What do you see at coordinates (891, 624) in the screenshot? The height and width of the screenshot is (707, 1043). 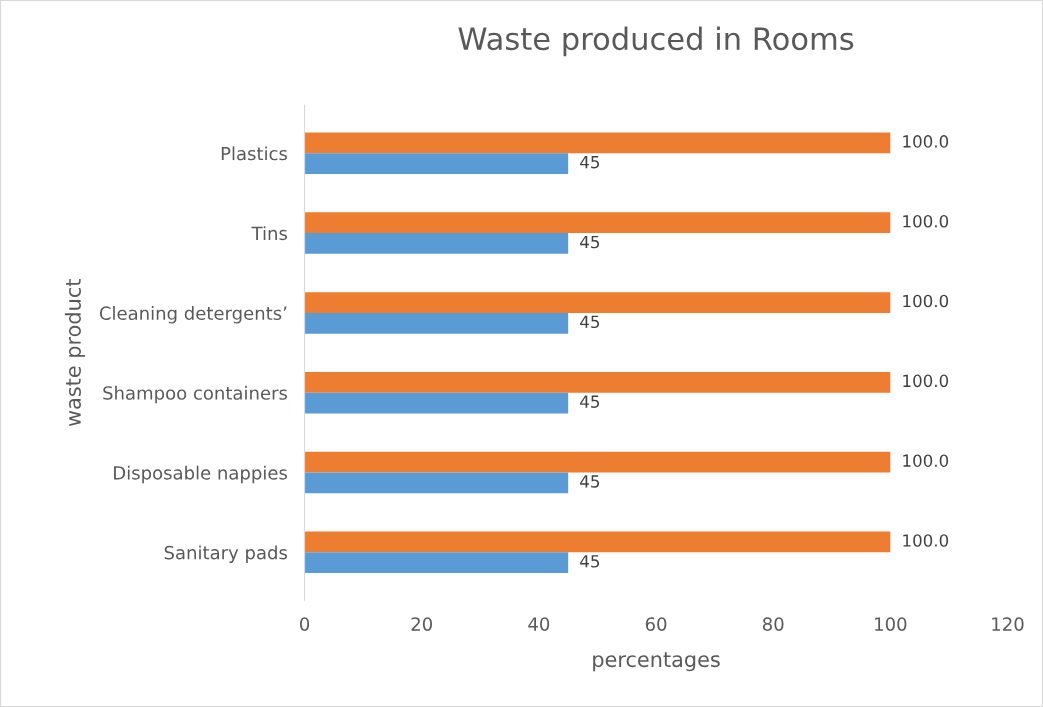 I see `x-tick-label: 100` at bounding box center [891, 624].